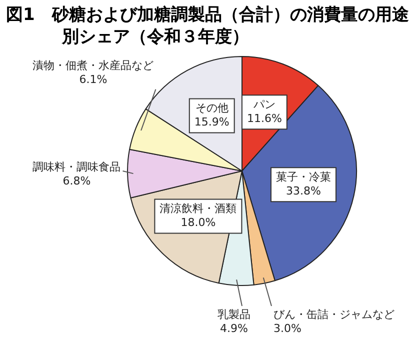  I want to click on slice-label: 清涼飲料・酒類, so click(198, 209).